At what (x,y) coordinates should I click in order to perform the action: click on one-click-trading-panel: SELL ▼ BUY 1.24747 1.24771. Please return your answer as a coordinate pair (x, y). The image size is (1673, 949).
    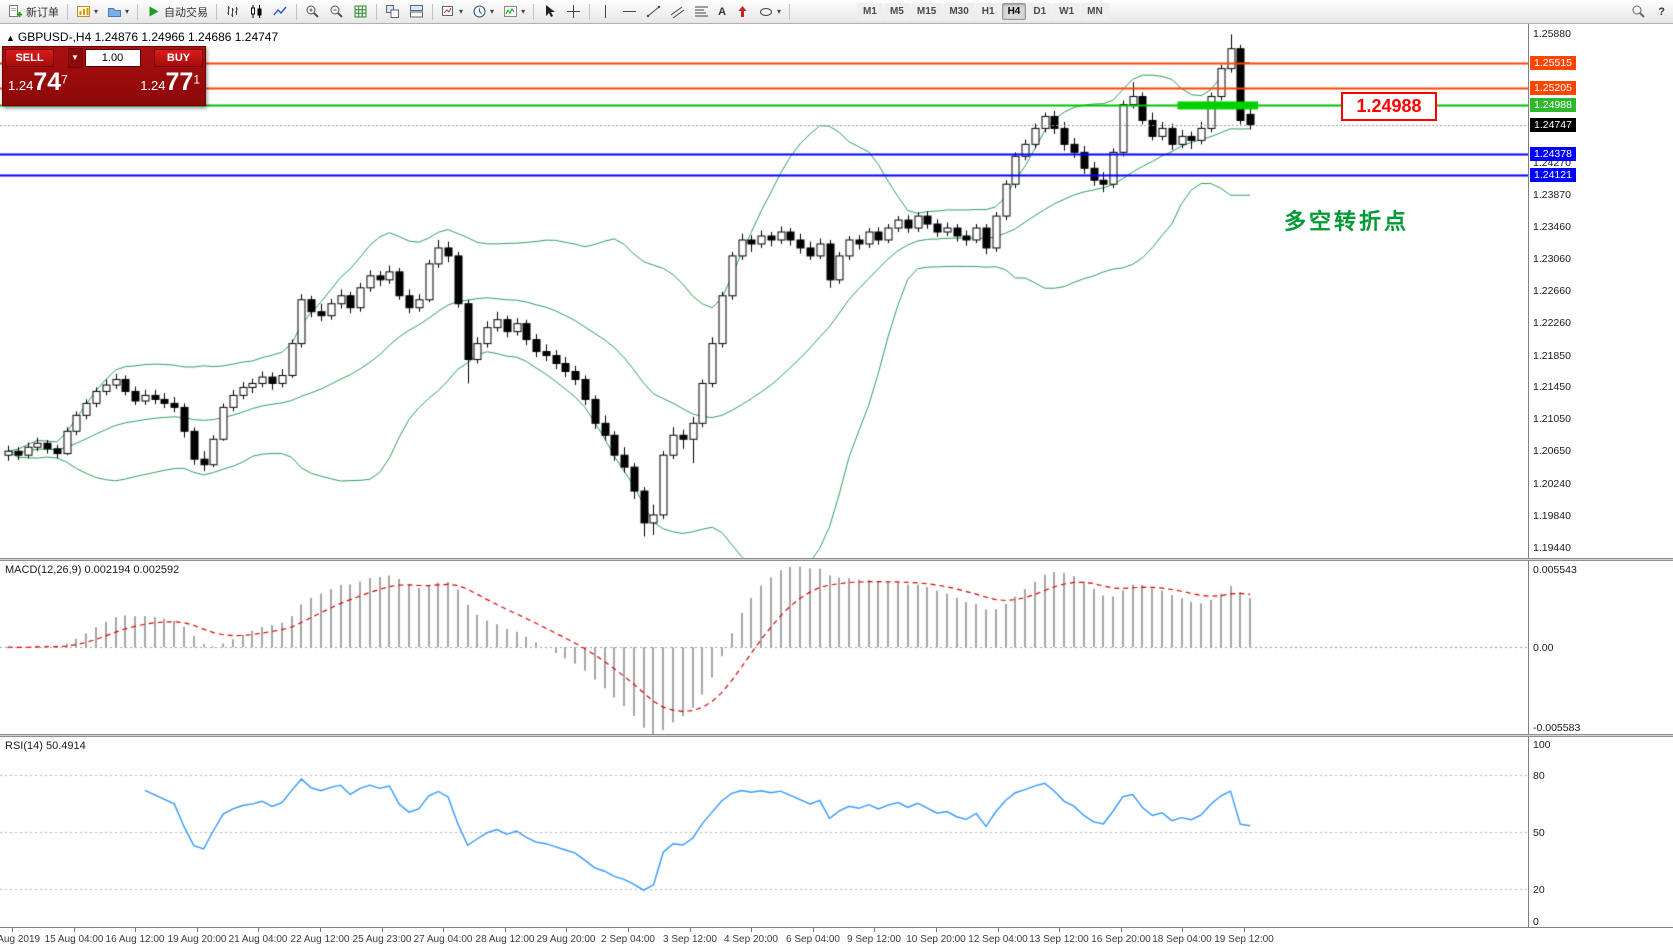
    Looking at the image, I should click on (104, 76).